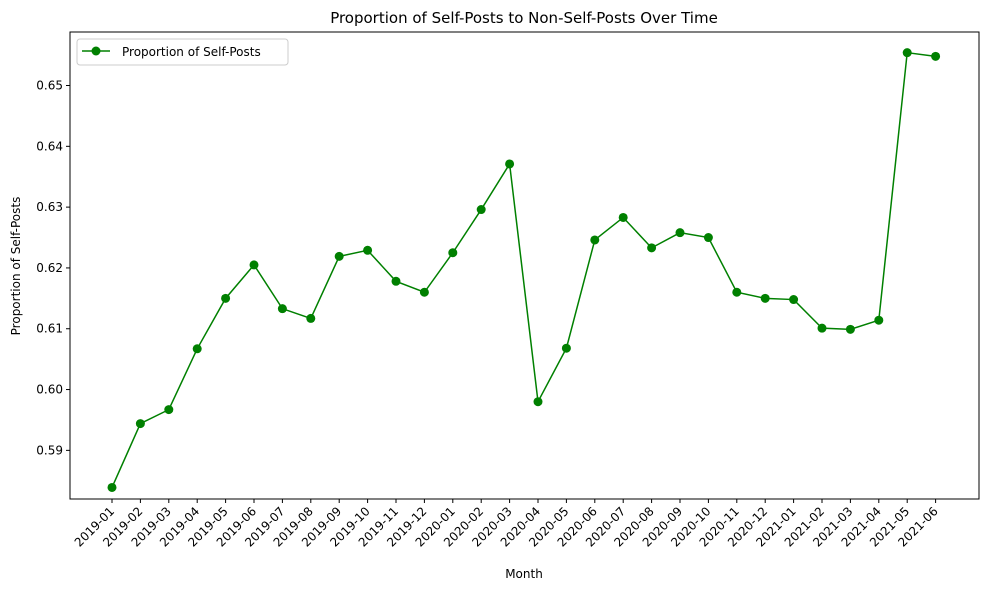 The height and width of the screenshot is (590, 989). Describe the element at coordinates (524, 574) in the screenshot. I see `x-axis-label: Month` at that location.